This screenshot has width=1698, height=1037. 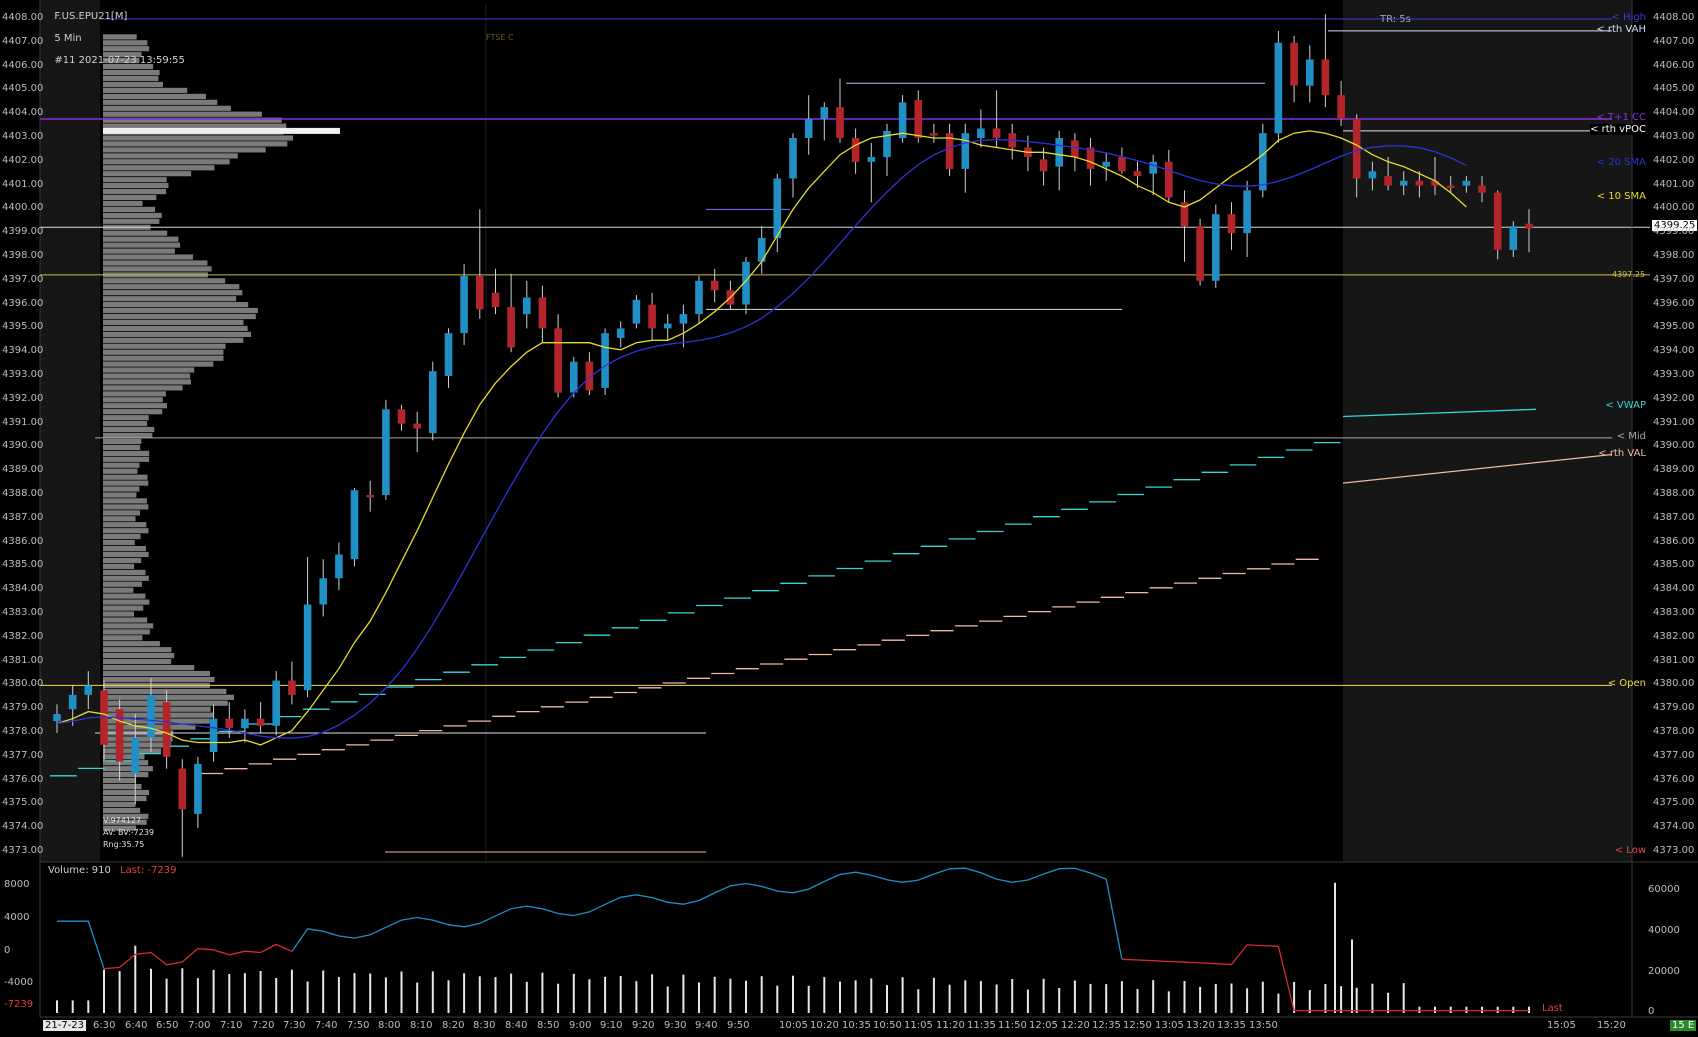 What do you see at coordinates (23, 683) in the screenshot?
I see `price-tick: 4380.00` at bounding box center [23, 683].